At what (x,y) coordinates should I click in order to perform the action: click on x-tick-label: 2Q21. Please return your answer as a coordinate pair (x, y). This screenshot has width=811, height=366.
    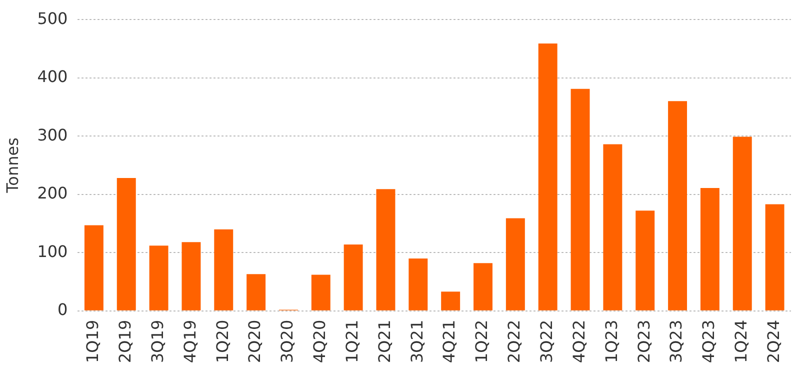
    Looking at the image, I should click on (384, 342).